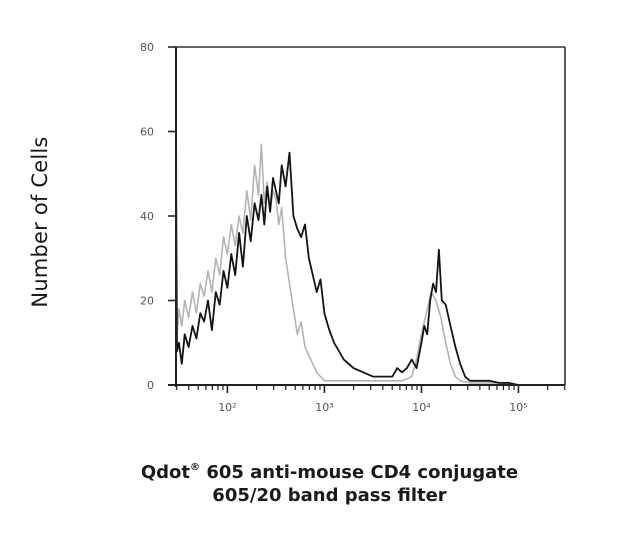 The image size is (635, 556). I want to click on x-axis-title-line1: Qdot® 605 anti-mouse CD4 conjugate, so click(323, 470).